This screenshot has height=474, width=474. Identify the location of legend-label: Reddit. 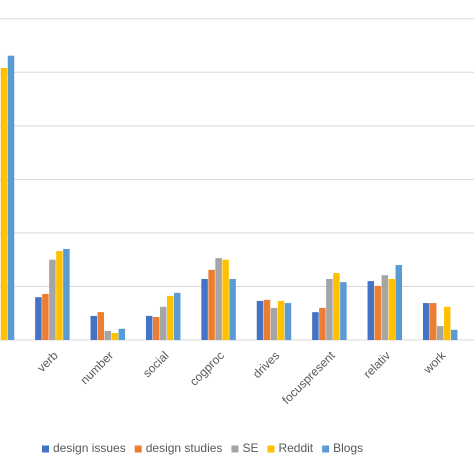
(295, 448).